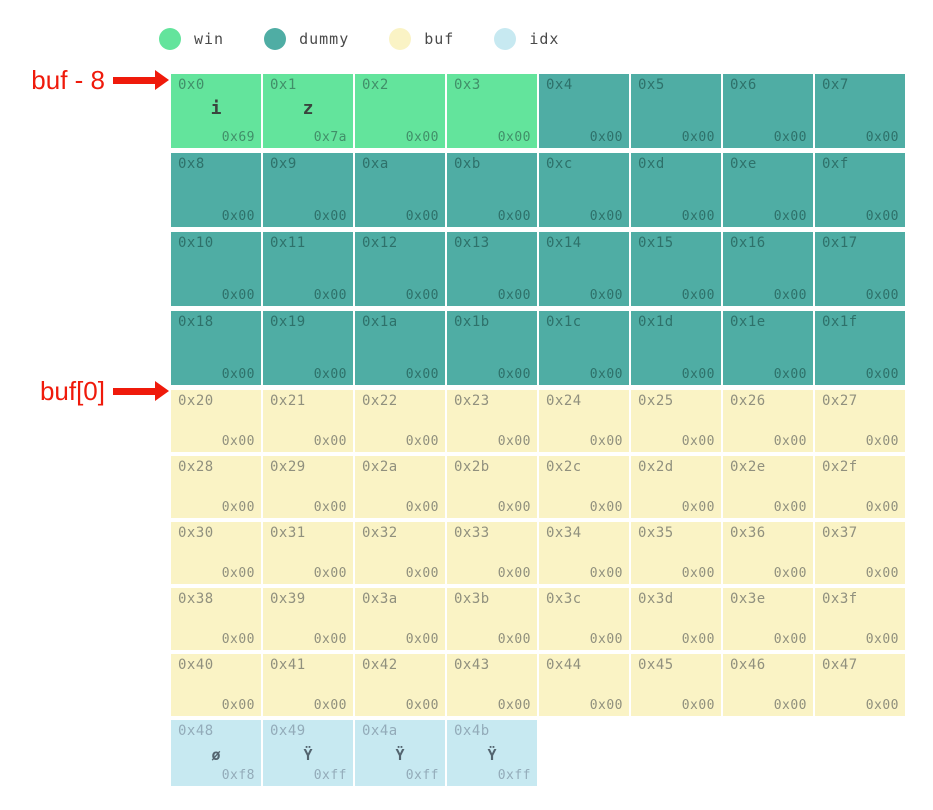 This screenshot has width=933, height=810. I want to click on memory-cell-0x12: 0x12 0x00, so click(400, 269).